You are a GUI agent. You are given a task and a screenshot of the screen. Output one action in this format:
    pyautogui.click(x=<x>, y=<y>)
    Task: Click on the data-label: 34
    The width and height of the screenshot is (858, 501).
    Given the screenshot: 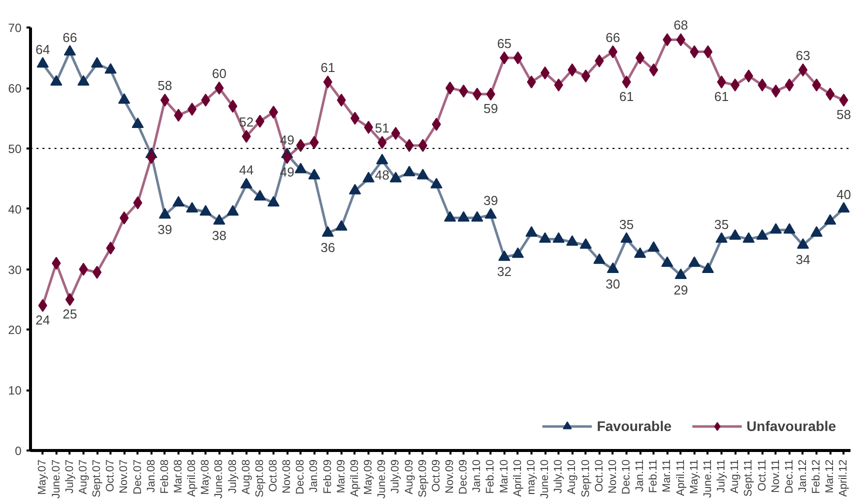 What is the action you would take?
    pyautogui.click(x=803, y=260)
    